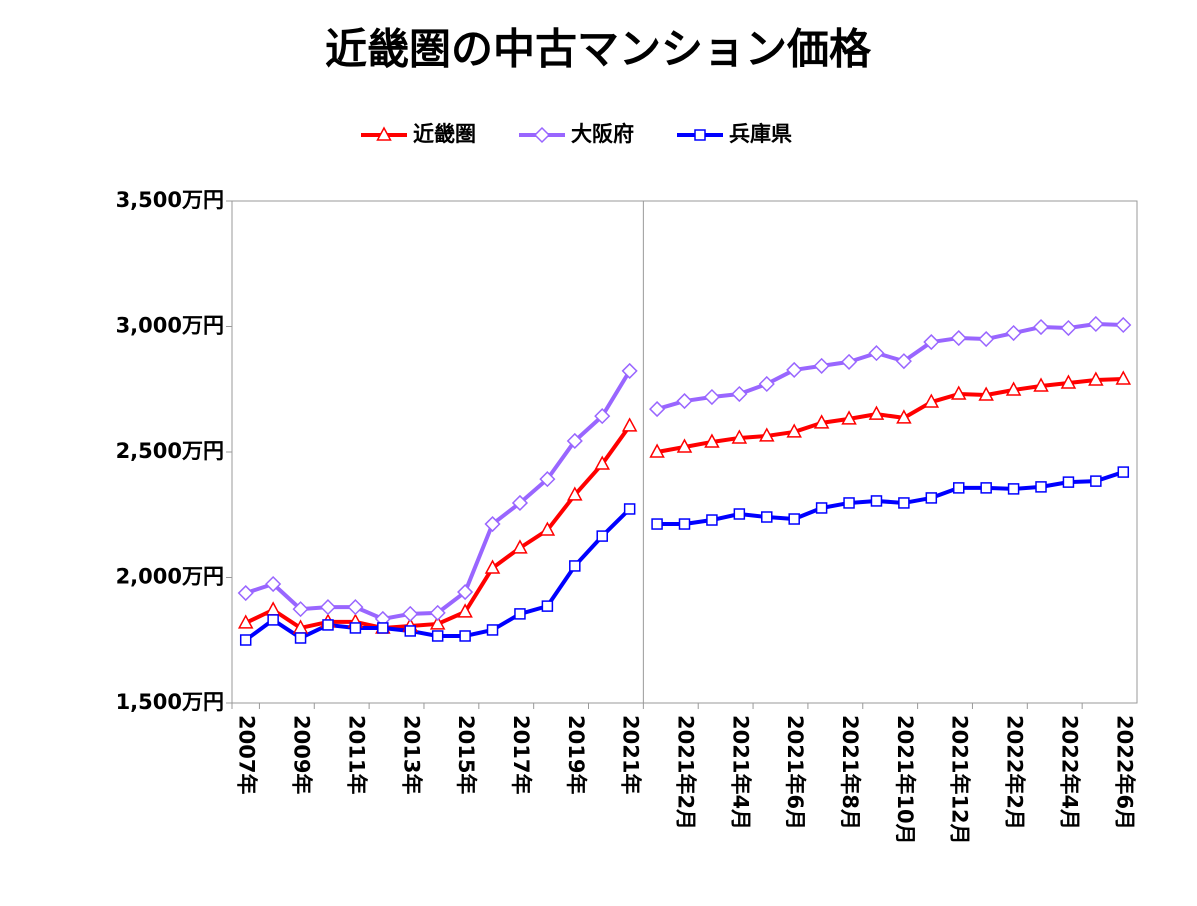 The height and width of the screenshot is (906, 1197). What do you see at coordinates (598, 49) in the screenshot?
I see `chart-title: 近畿圏の中古マンション価格` at bounding box center [598, 49].